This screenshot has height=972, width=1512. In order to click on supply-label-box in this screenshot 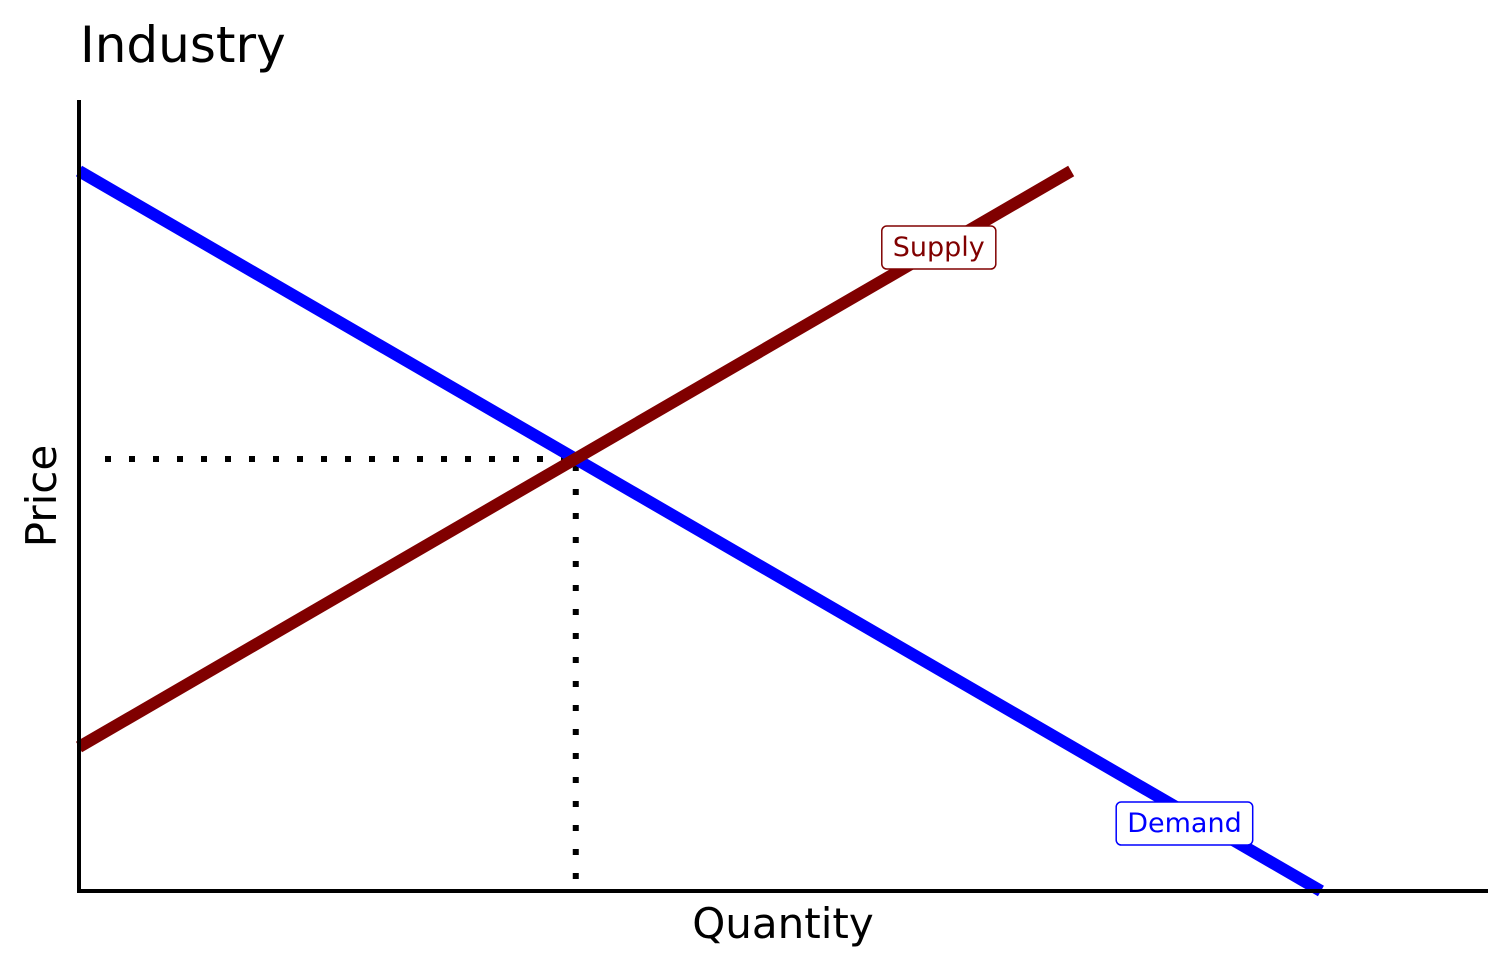, I will do `click(939, 247)`.